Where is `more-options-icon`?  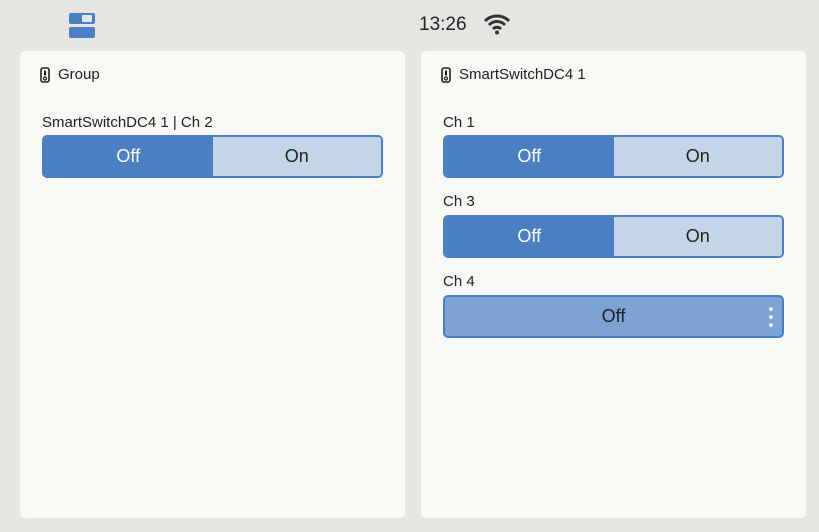 more-options-icon is located at coordinates (771, 317).